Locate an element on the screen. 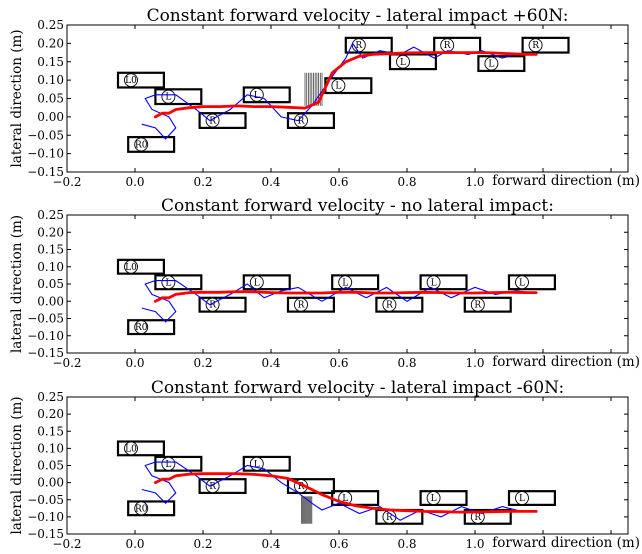 The height and width of the screenshot is (554, 642). x-axis-label: forward direction (m) is located at coordinates (566, 362).